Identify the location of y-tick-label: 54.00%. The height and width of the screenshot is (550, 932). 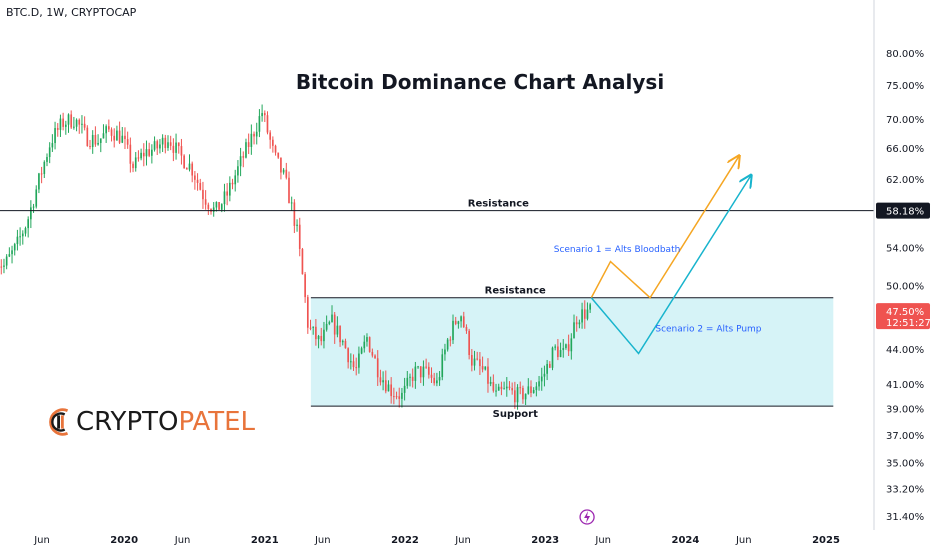
(905, 249).